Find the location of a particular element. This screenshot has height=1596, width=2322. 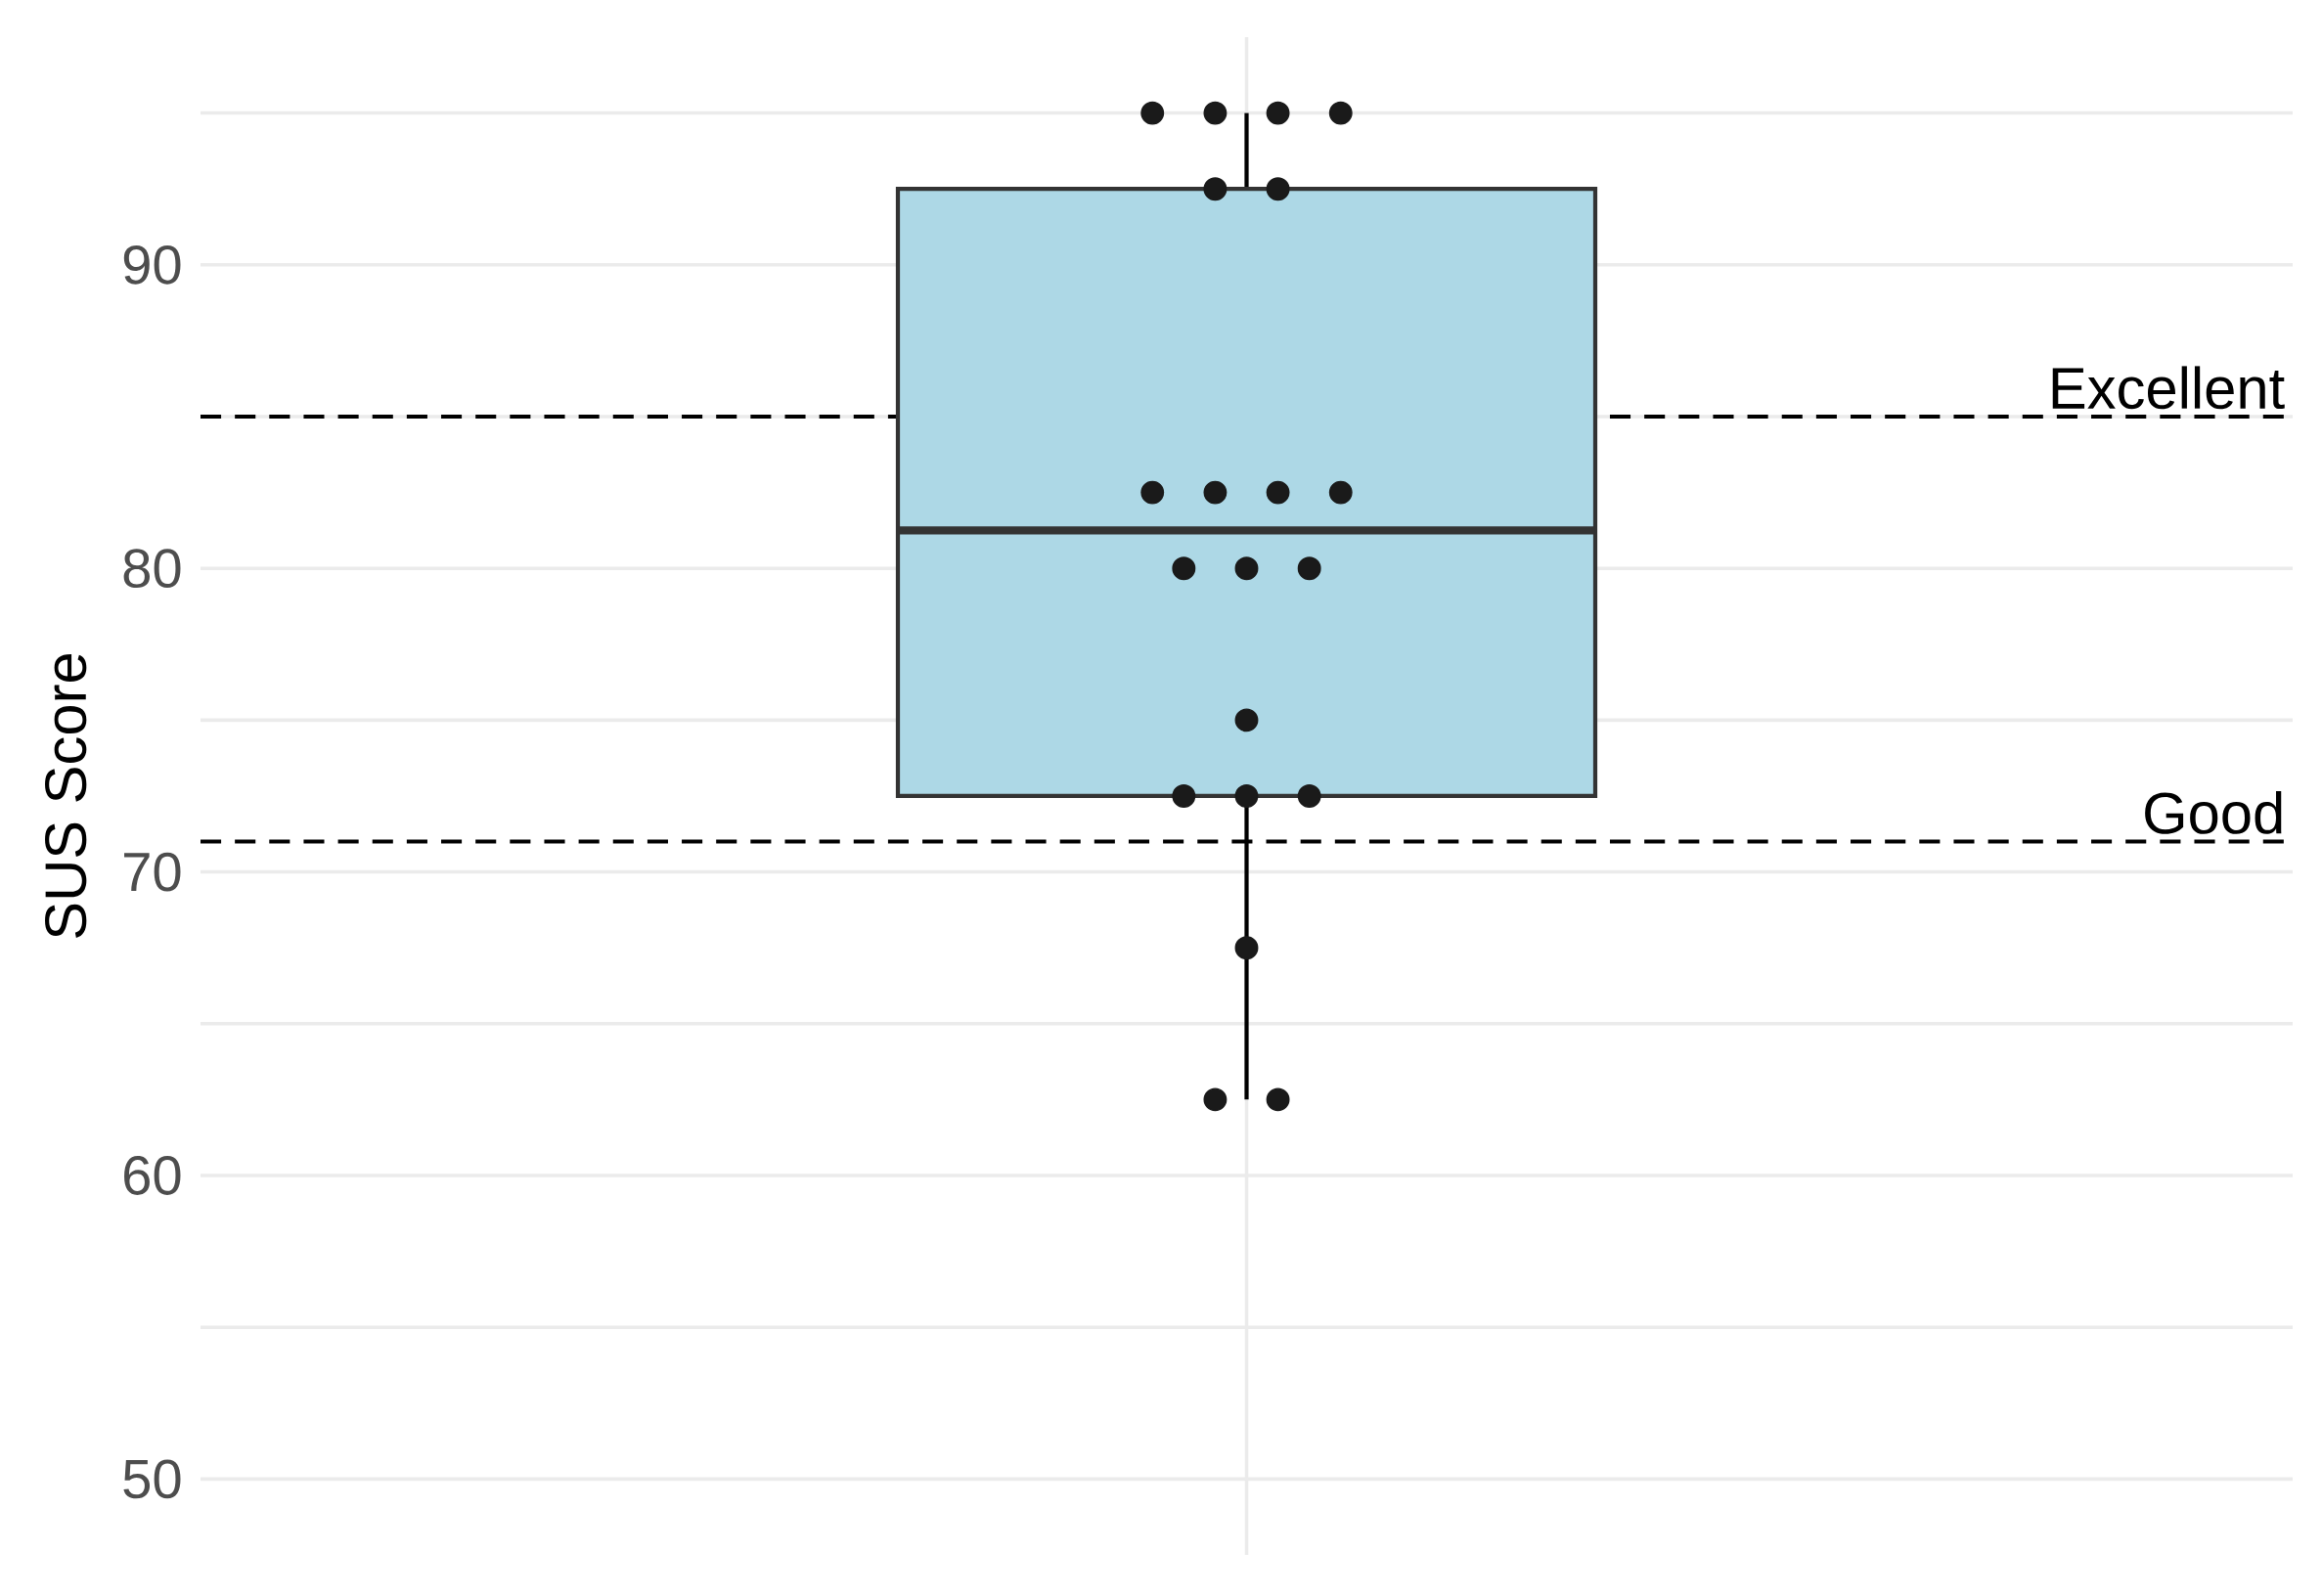

y-tick-label: 50 is located at coordinates (152, 1479).